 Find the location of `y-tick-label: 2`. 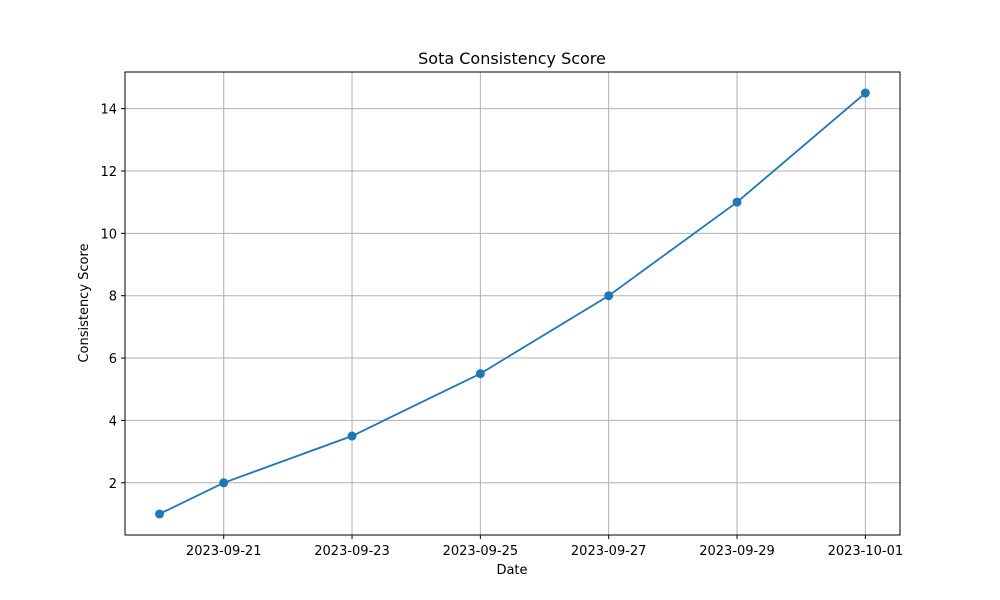

y-tick-label: 2 is located at coordinates (113, 484).